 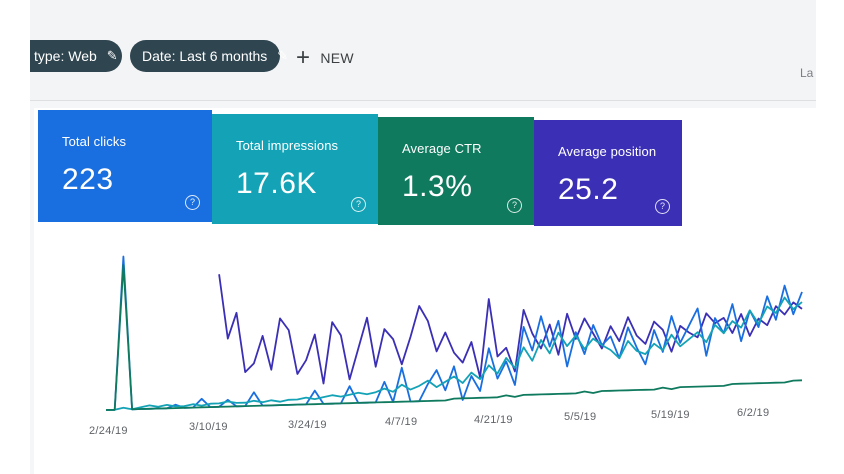 I want to click on card-label: Total impressions, so click(x=287, y=145).